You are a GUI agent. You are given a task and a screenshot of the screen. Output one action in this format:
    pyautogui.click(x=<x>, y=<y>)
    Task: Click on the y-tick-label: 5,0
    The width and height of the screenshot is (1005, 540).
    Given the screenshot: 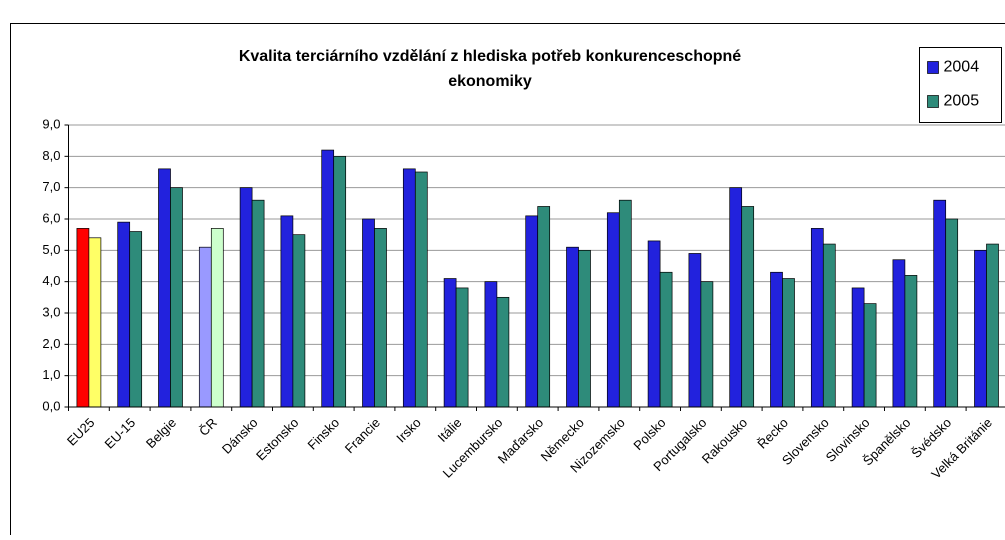 What is the action you would take?
    pyautogui.click(x=51, y=249)
    